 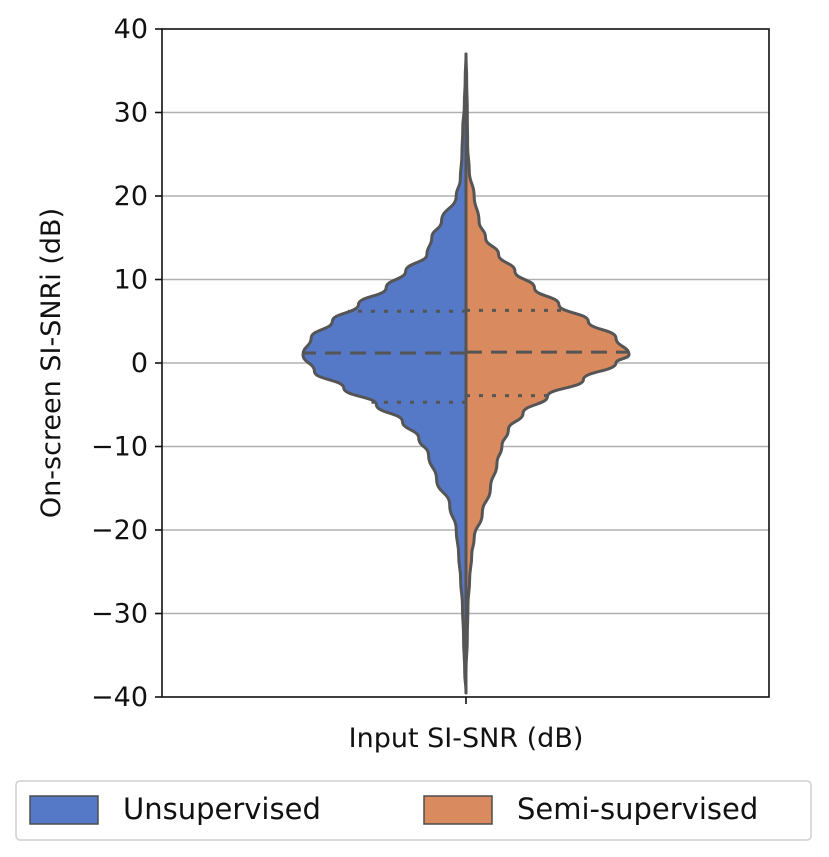 I want to click on y-tick-label-7: −30, so click(x=119, y=614).